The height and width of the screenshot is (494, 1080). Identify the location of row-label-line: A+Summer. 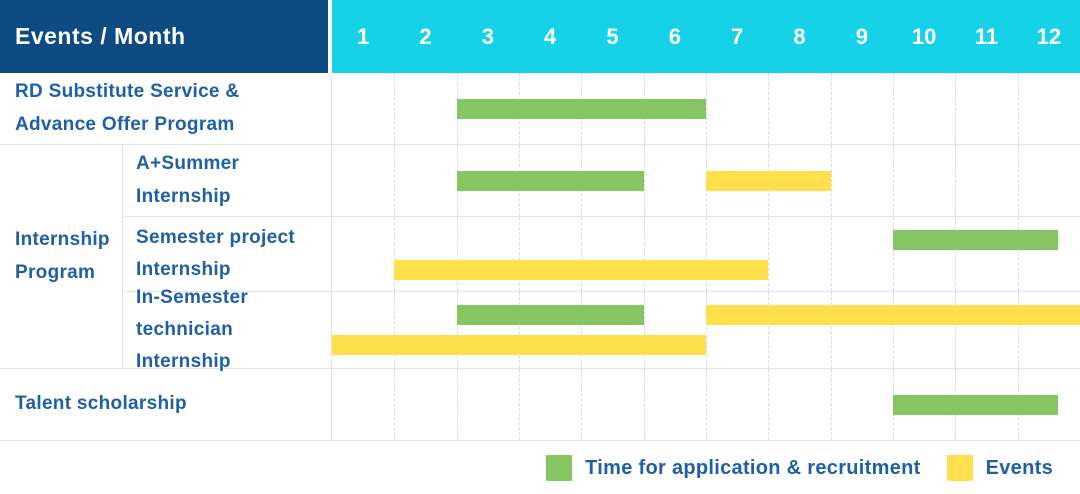
(188, 164).